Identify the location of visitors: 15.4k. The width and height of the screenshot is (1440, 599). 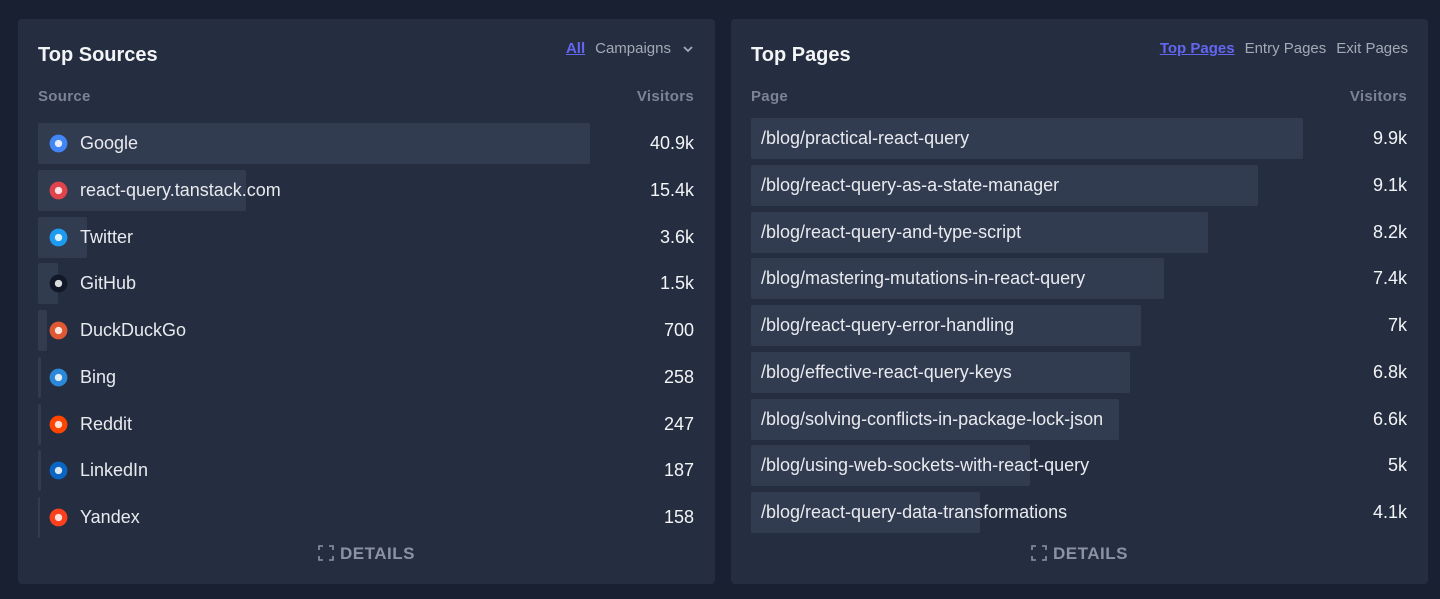
(671, 189).